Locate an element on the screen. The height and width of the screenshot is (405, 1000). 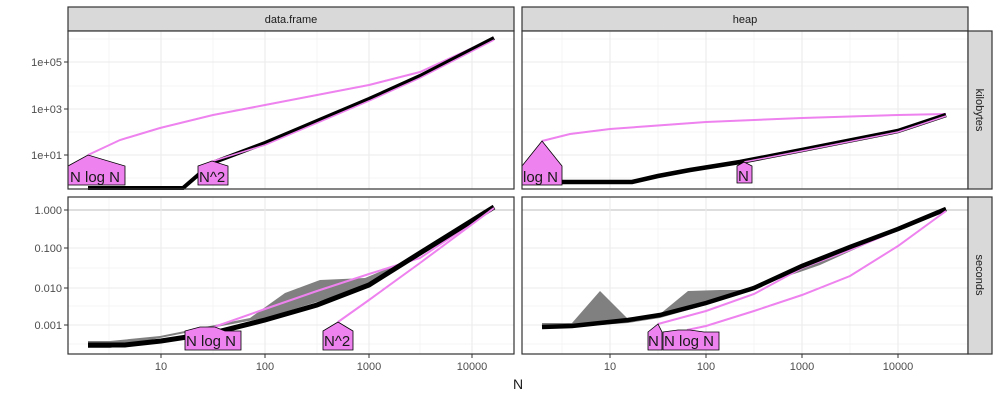
strip-seconds is located at coordinates (980, 275).